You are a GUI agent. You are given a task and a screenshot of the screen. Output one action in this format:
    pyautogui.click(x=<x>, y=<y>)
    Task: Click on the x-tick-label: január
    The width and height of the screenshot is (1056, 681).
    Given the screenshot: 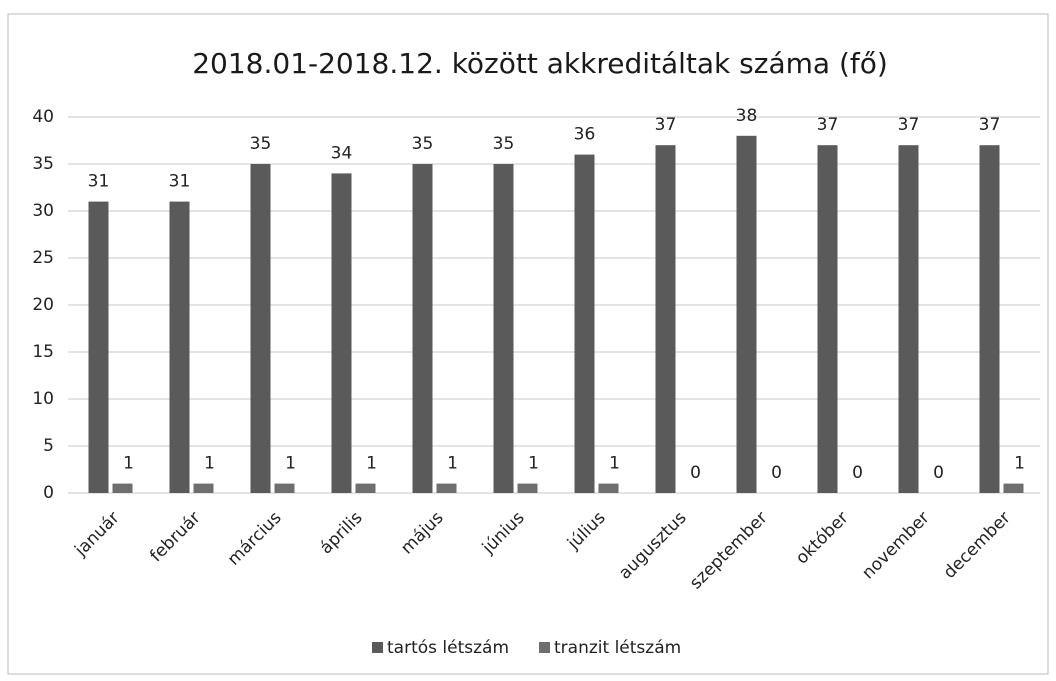 What is the action you would take?
    pyautogui.click(x=96, y=534)
    